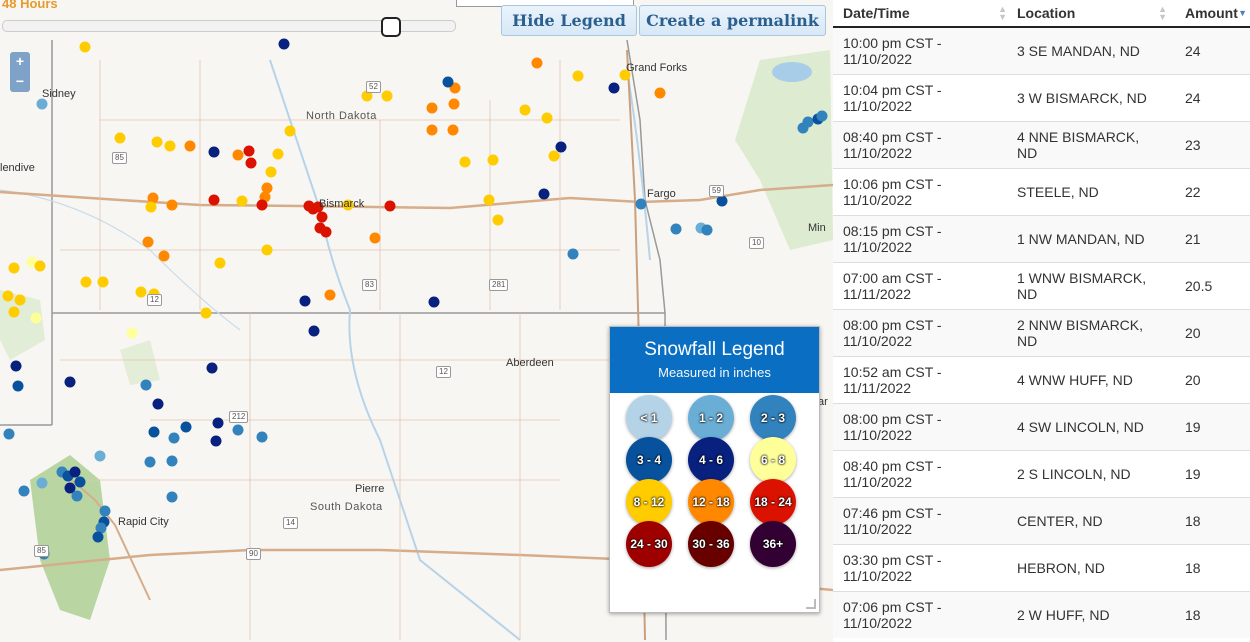 The width and height of the screenshot is (1250, 642). Describe the element at coordinates (1212, 239) in the screenshot. I see `report-amount: 21` at that location.